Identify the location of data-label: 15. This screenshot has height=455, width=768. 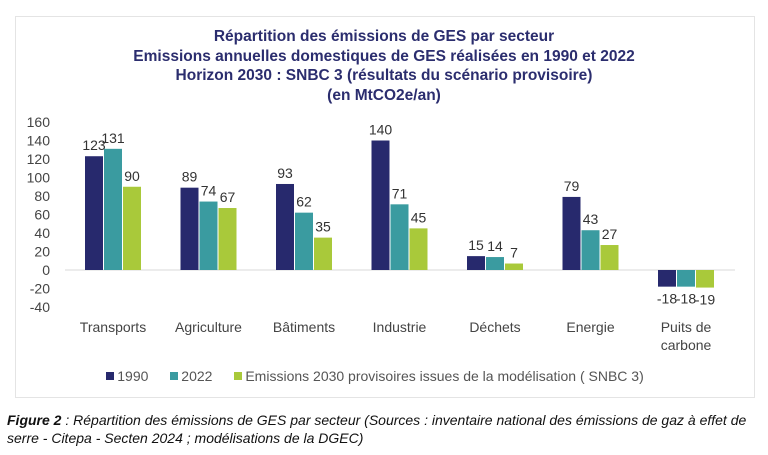
(476, 245).